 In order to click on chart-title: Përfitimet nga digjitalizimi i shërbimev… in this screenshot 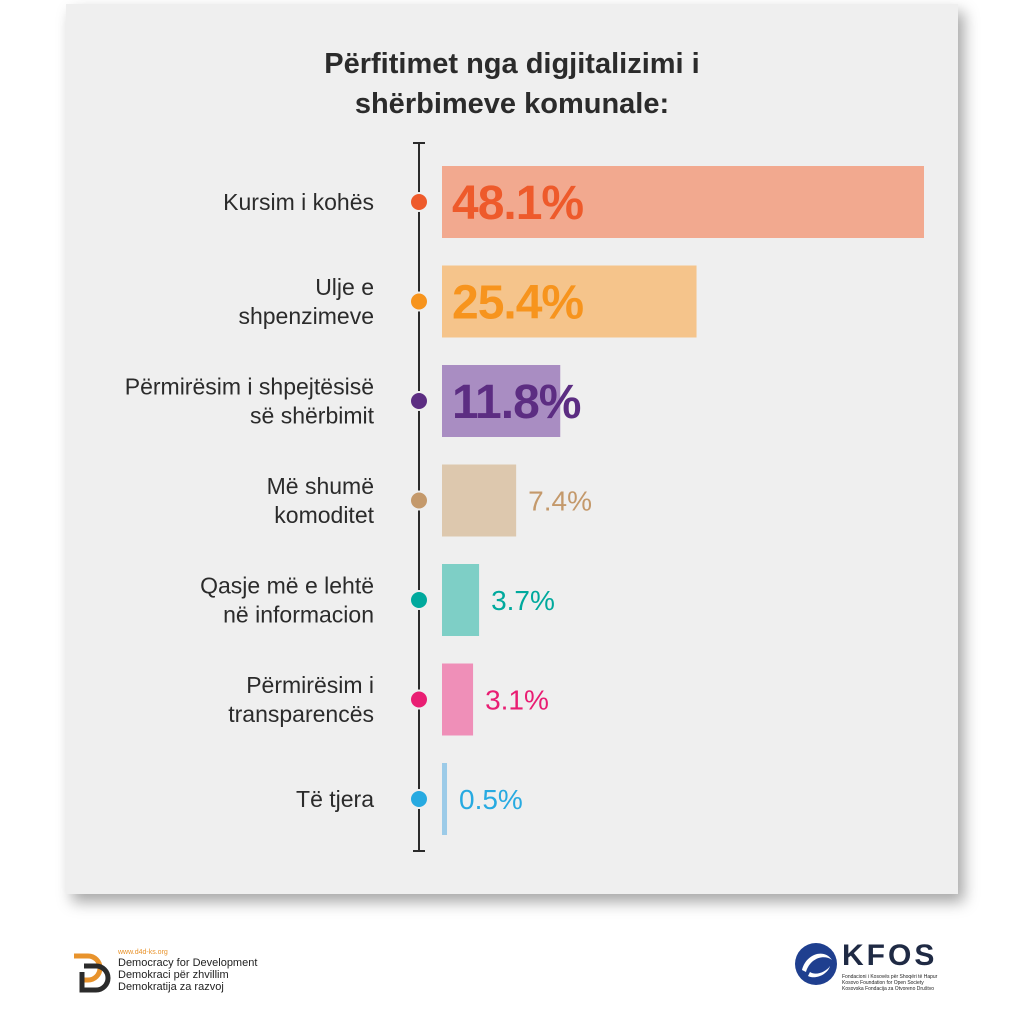, I will do `click(512, 84)`.